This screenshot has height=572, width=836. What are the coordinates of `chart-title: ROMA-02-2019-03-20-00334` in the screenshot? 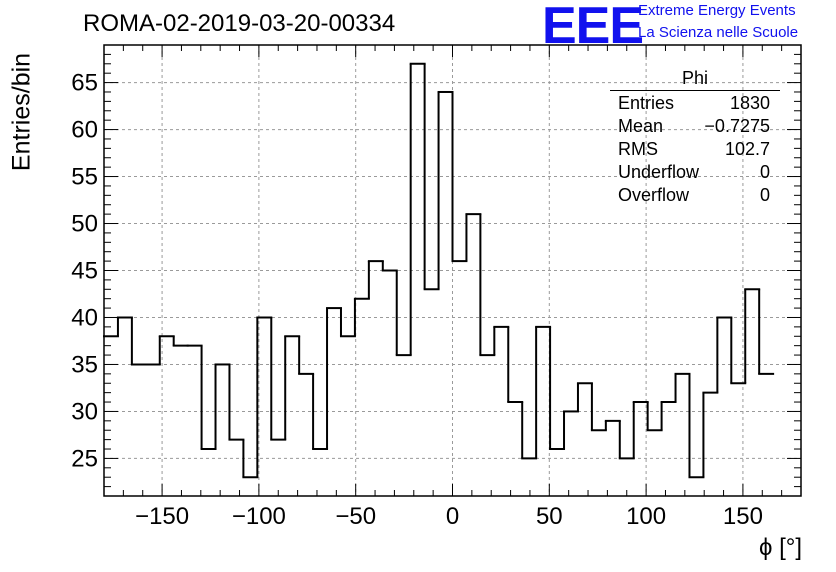 It's located at (239, 23).